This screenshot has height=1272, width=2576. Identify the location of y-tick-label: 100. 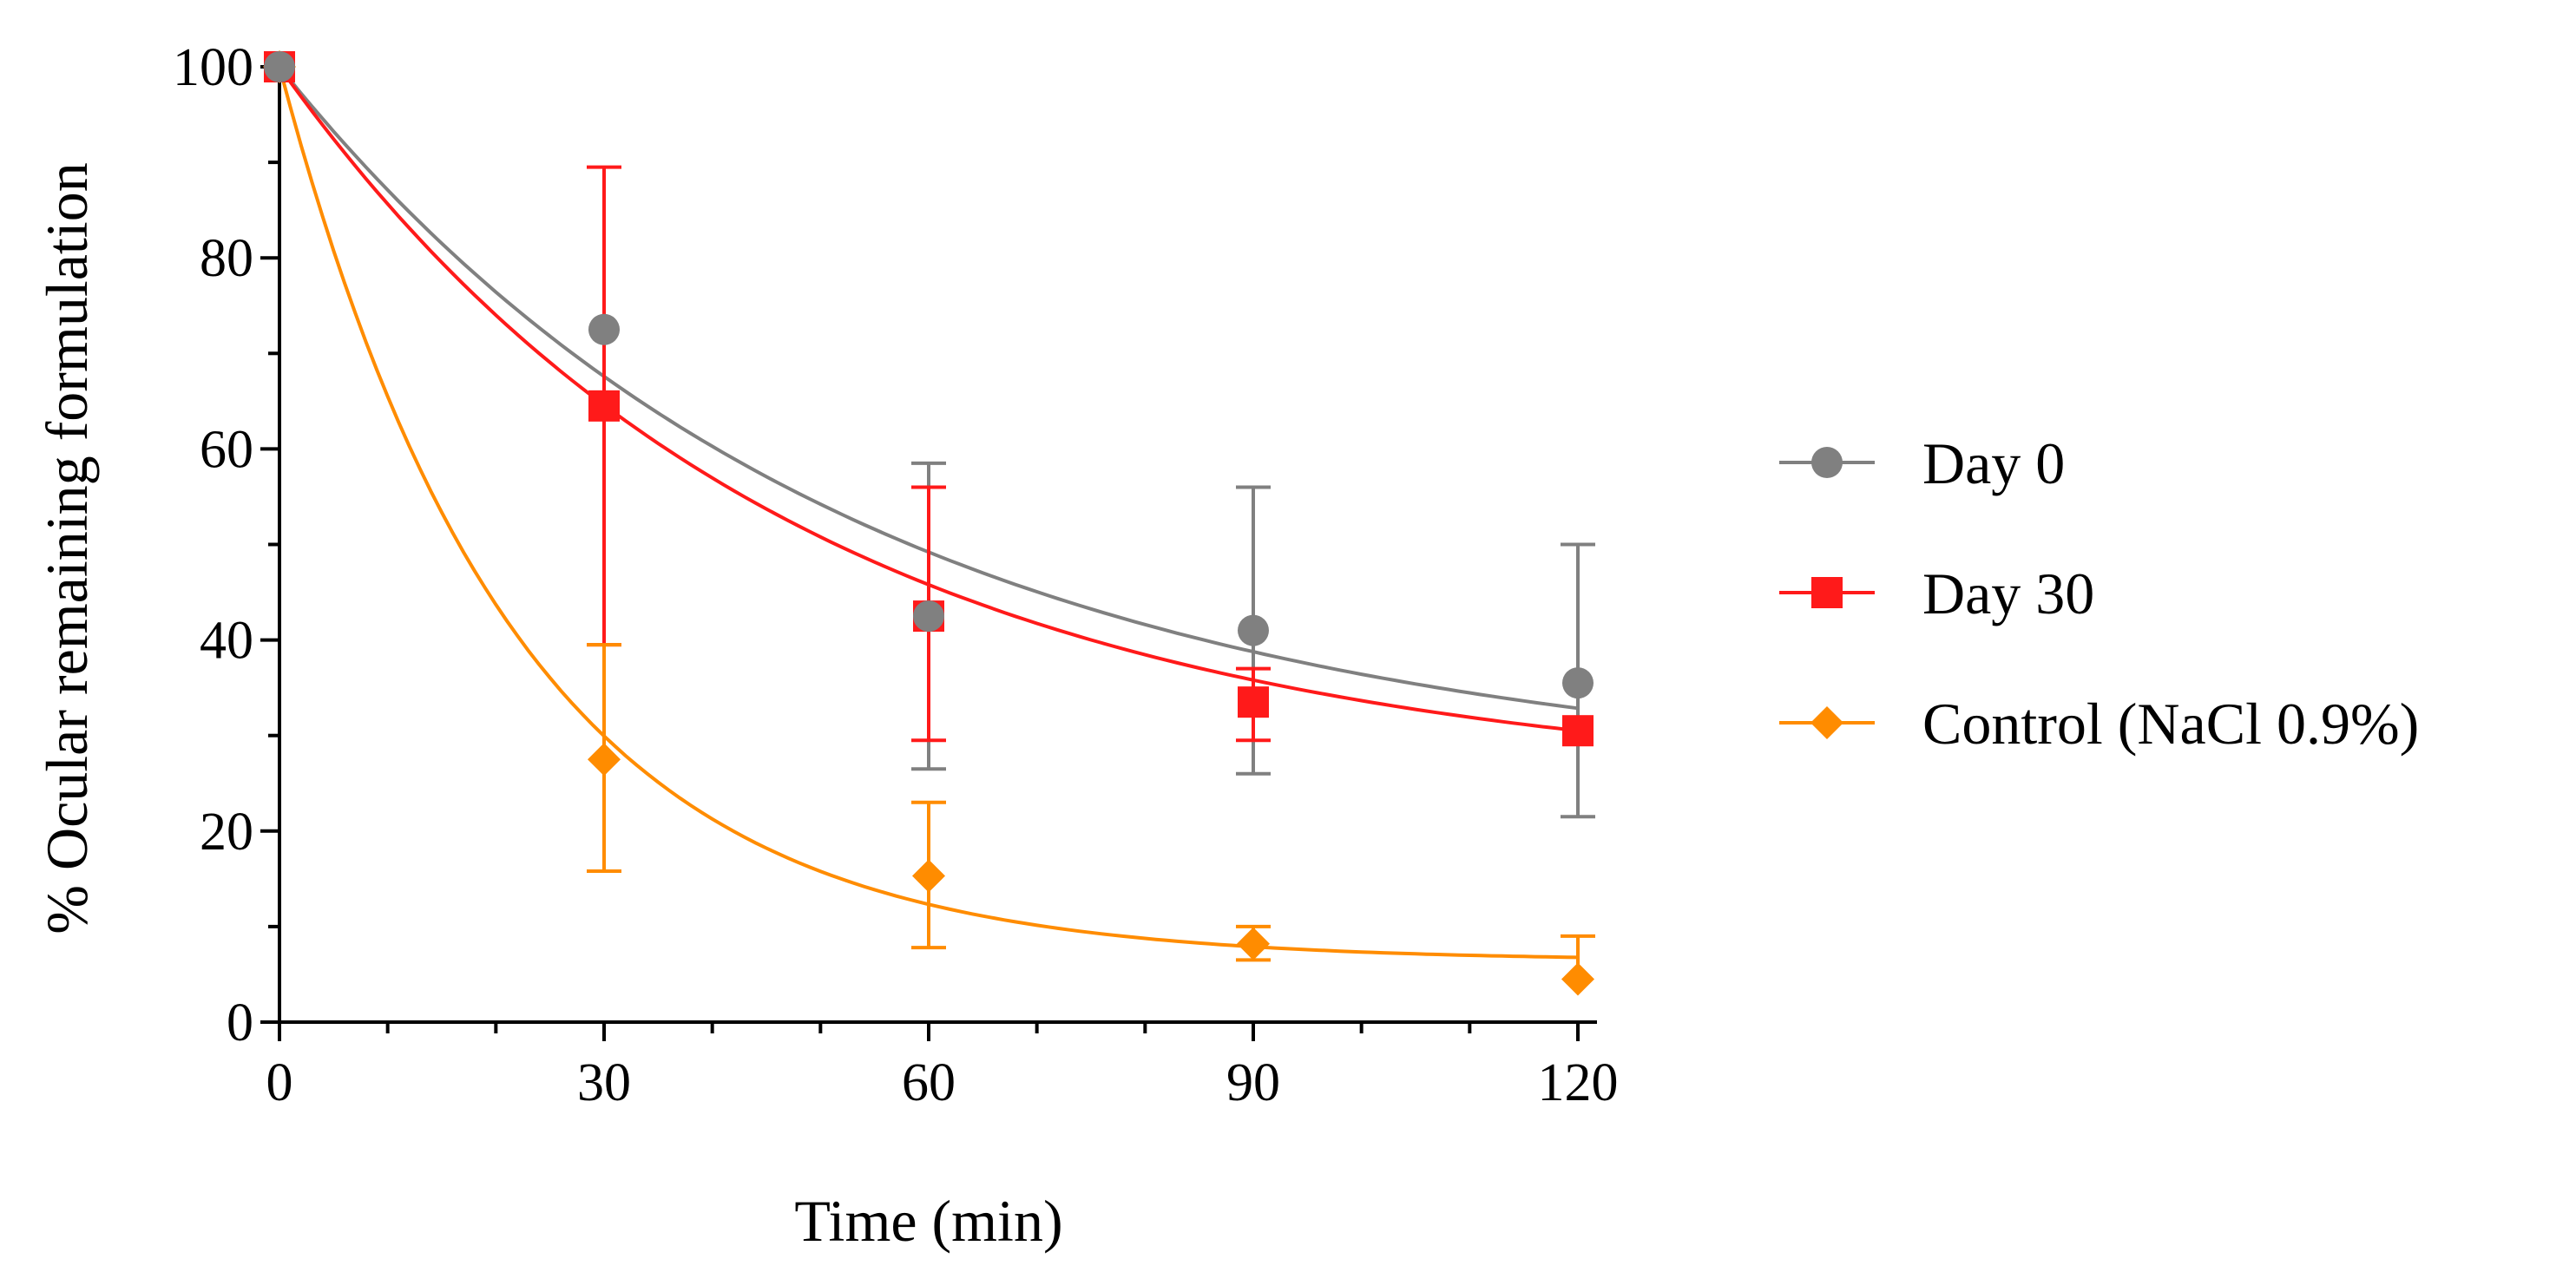
(213, 67).